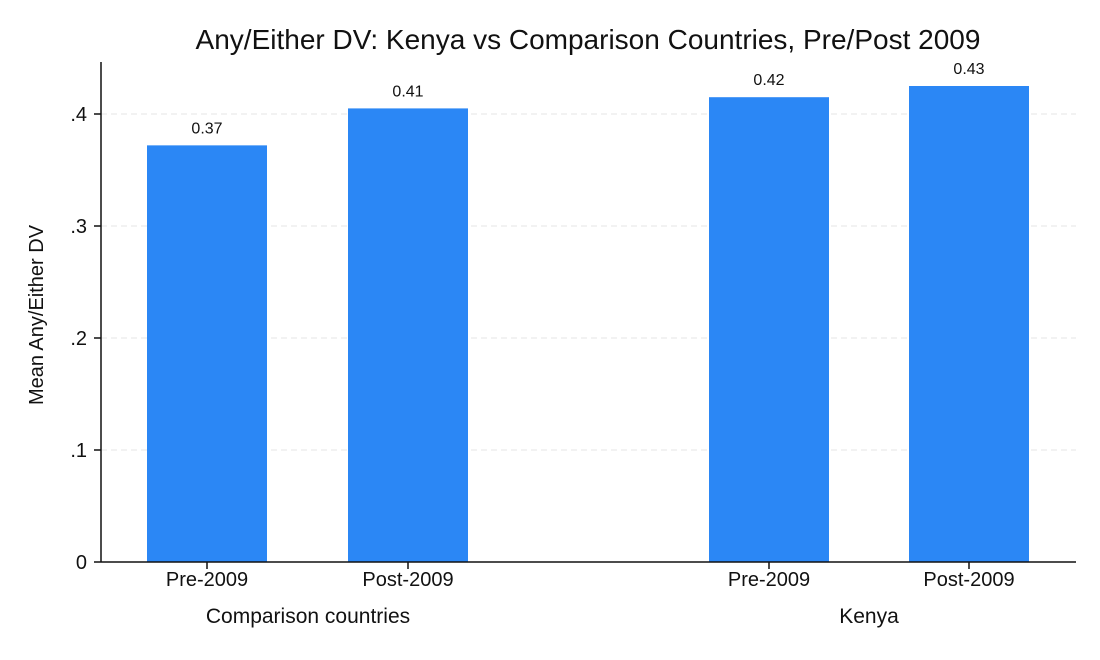  Describe the element at coordinates (968, 69) in the screenshot. I see `bar-value-label: 0.43` at that location.